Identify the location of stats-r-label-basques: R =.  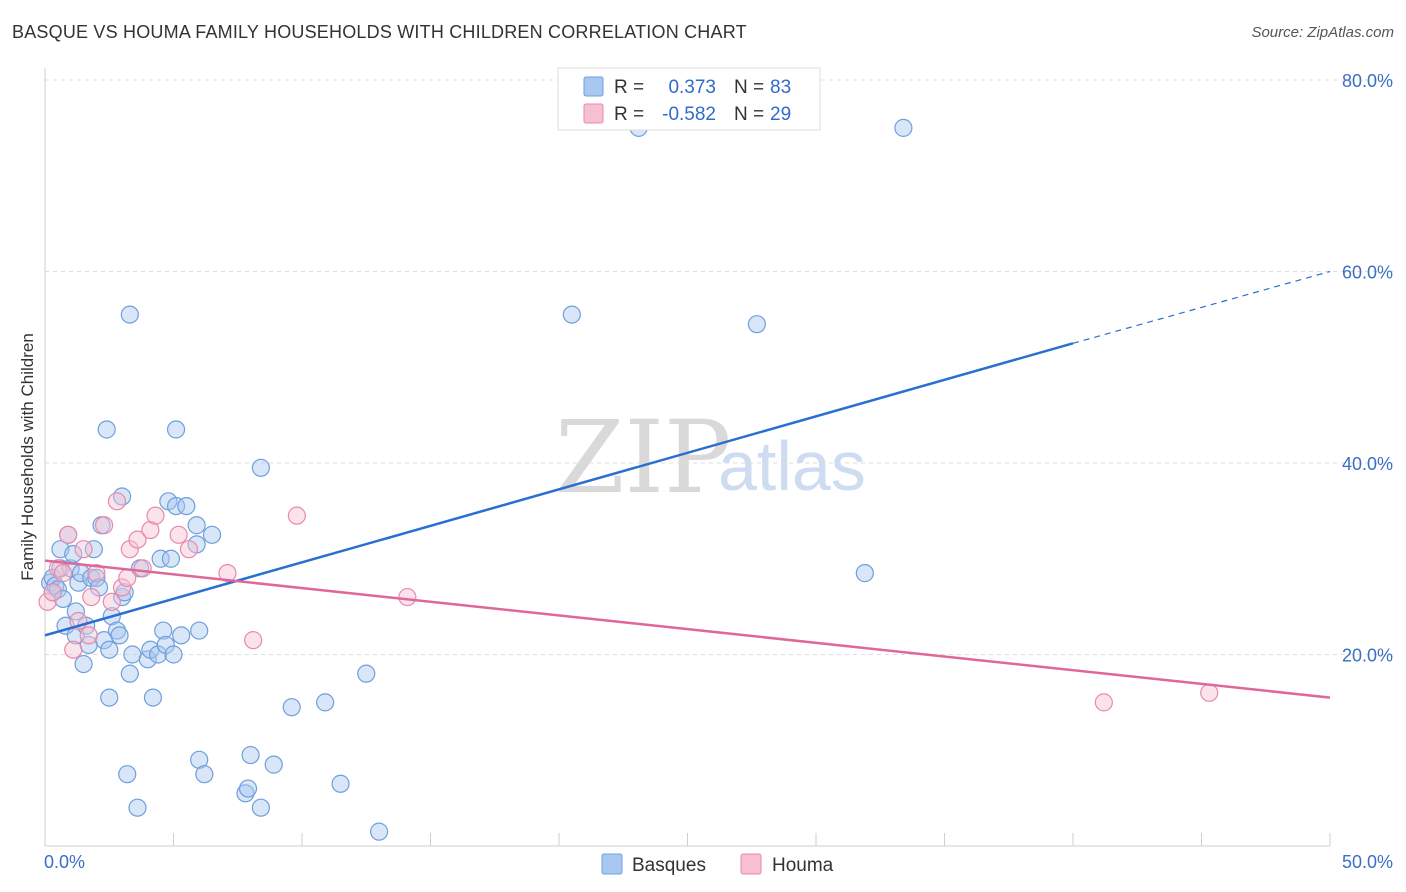
(629, 87).